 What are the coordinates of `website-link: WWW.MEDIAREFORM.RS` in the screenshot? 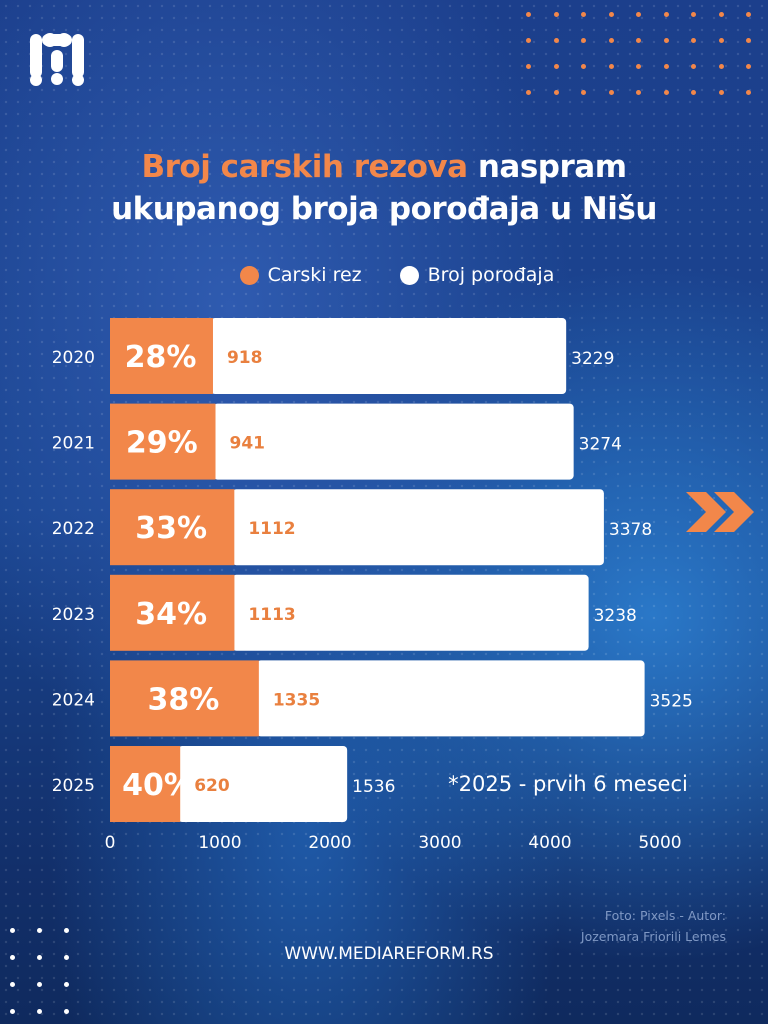 It's located at (389, 954).